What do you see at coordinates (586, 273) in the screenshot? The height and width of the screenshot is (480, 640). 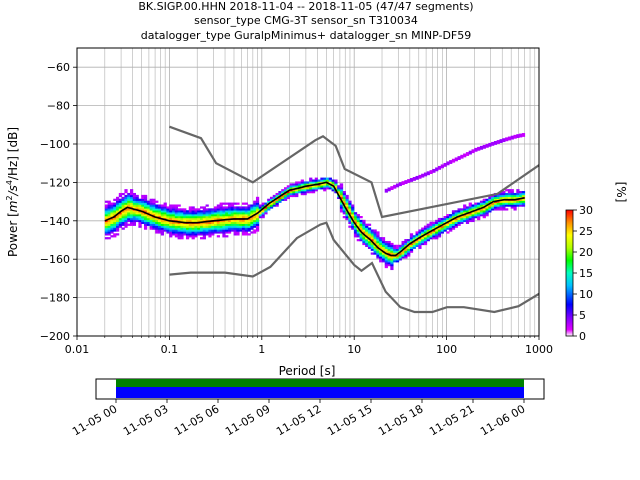 I see `colorbar-tick-label: 15` at bounding box center [586, 273].